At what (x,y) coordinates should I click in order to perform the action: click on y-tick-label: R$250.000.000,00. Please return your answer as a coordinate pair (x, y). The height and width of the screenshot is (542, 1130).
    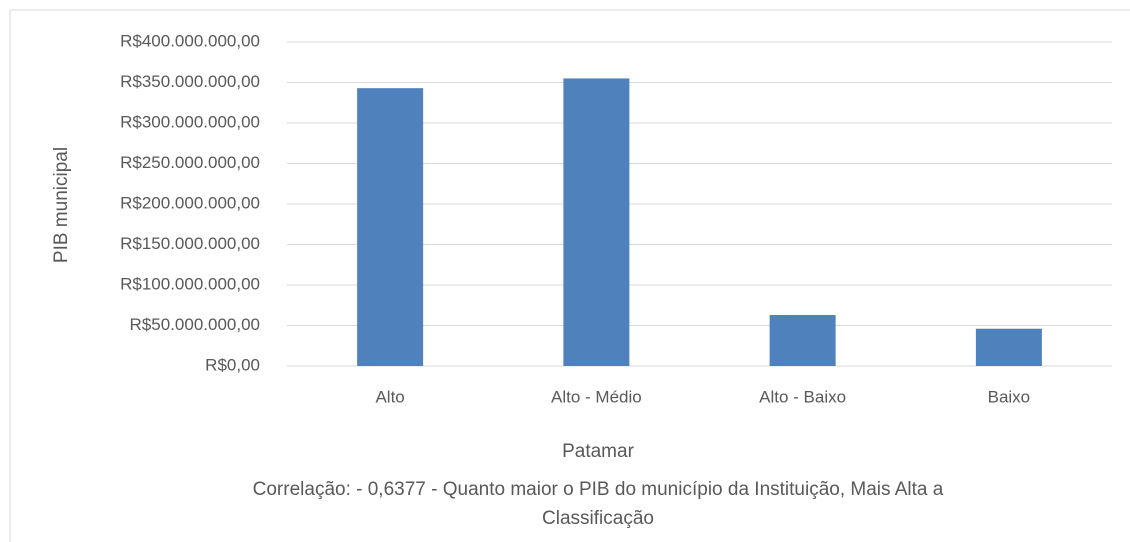
    Looking at the image, I should click on (190, 162).